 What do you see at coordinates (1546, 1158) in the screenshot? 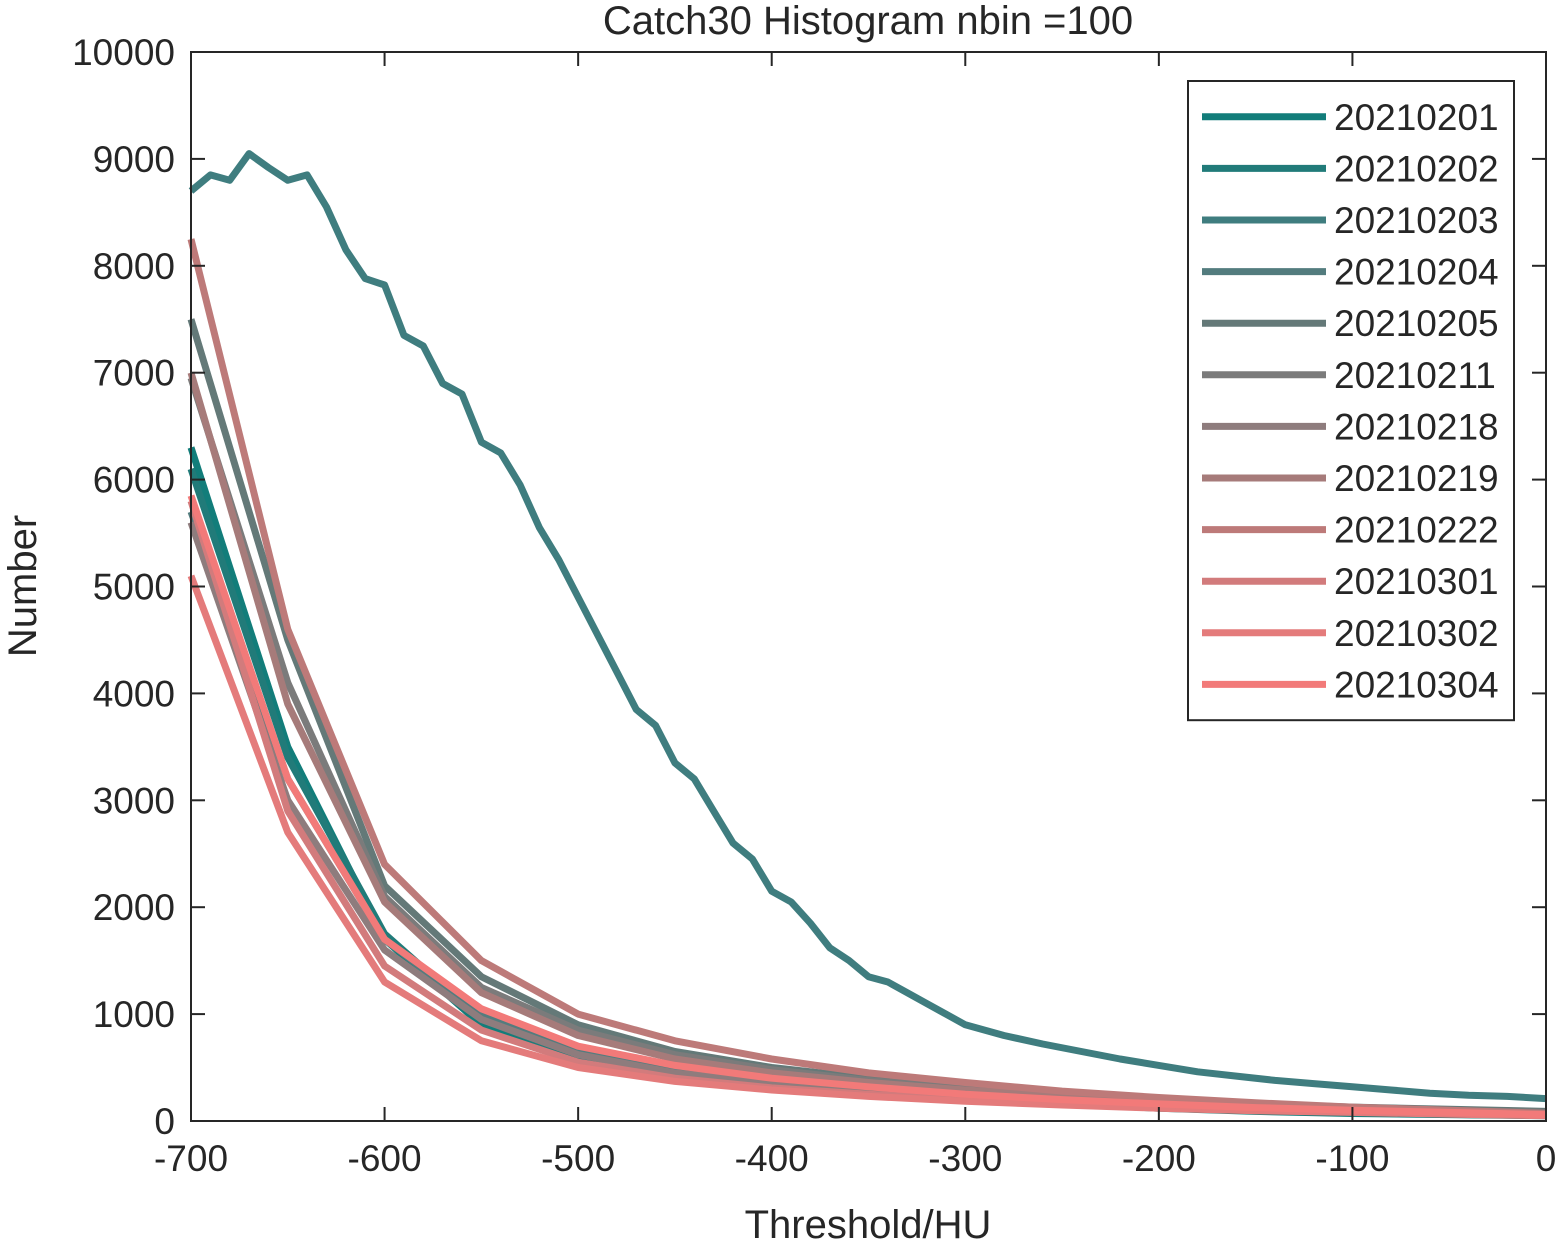
I see `x-tick-label: 0` at bounding box center [1546, 1158].